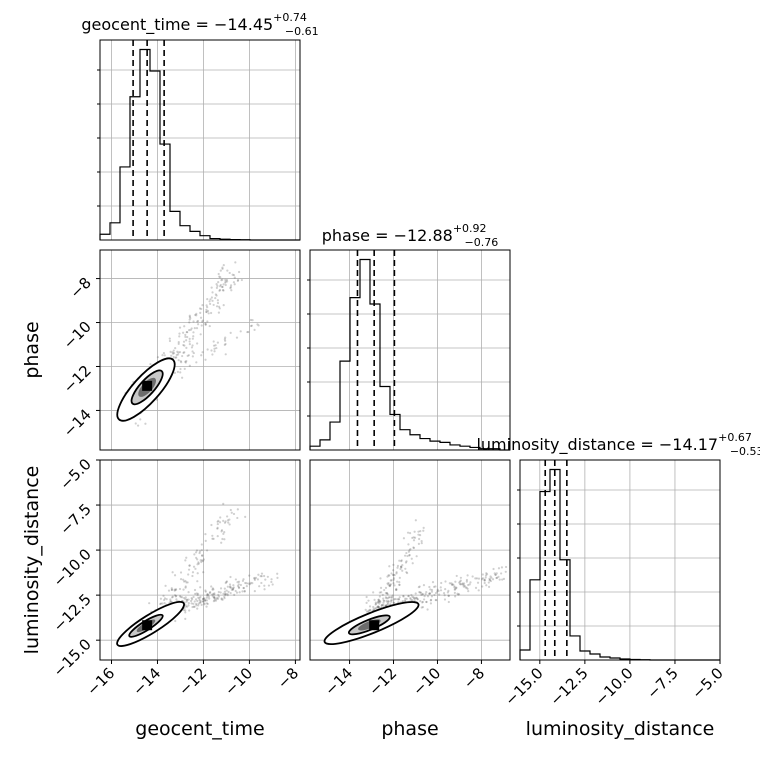  I want to click on x-axis-label-luminosity-distance: luminosity_distance, so click(620, 729).